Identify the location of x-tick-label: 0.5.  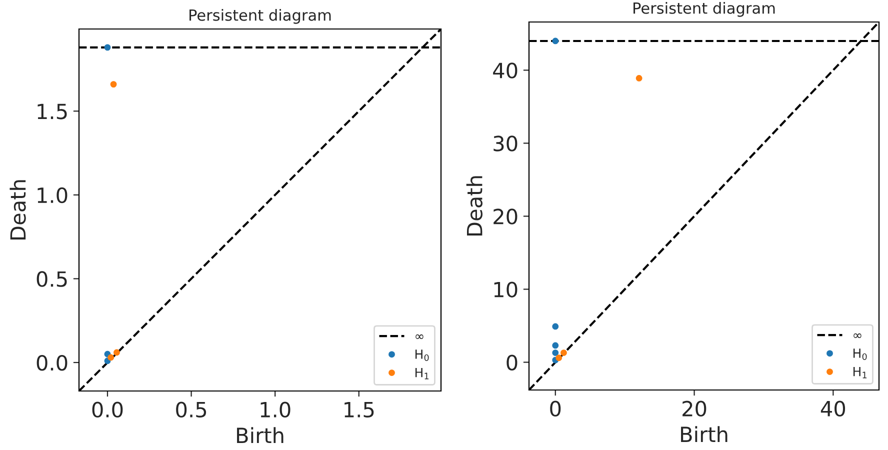
(191, 410).